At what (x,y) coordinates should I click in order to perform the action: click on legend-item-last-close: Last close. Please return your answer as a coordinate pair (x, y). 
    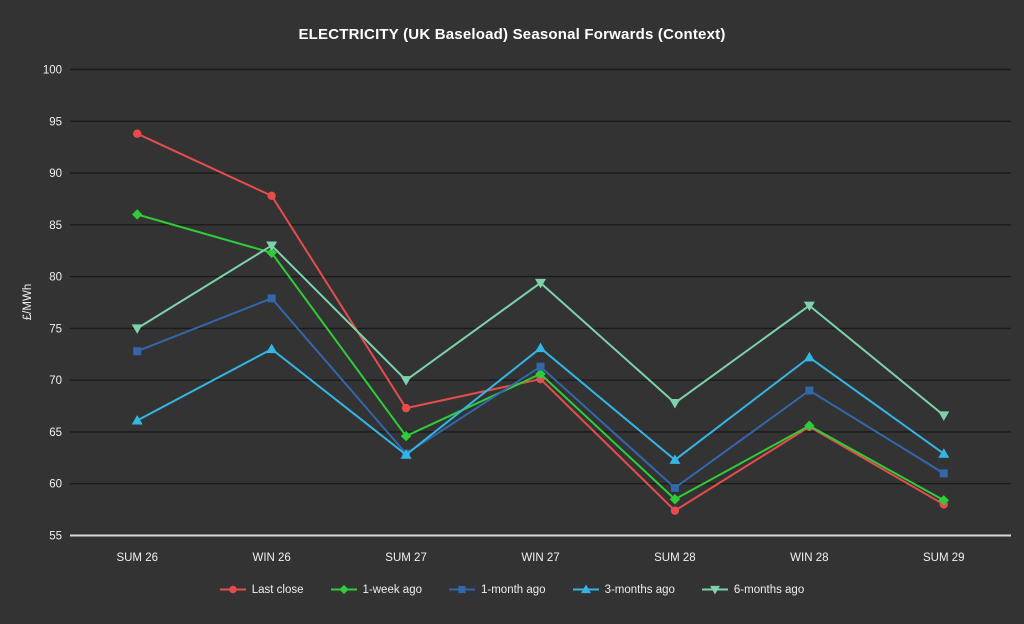
    Looking at the image, I should click on (261, 589).